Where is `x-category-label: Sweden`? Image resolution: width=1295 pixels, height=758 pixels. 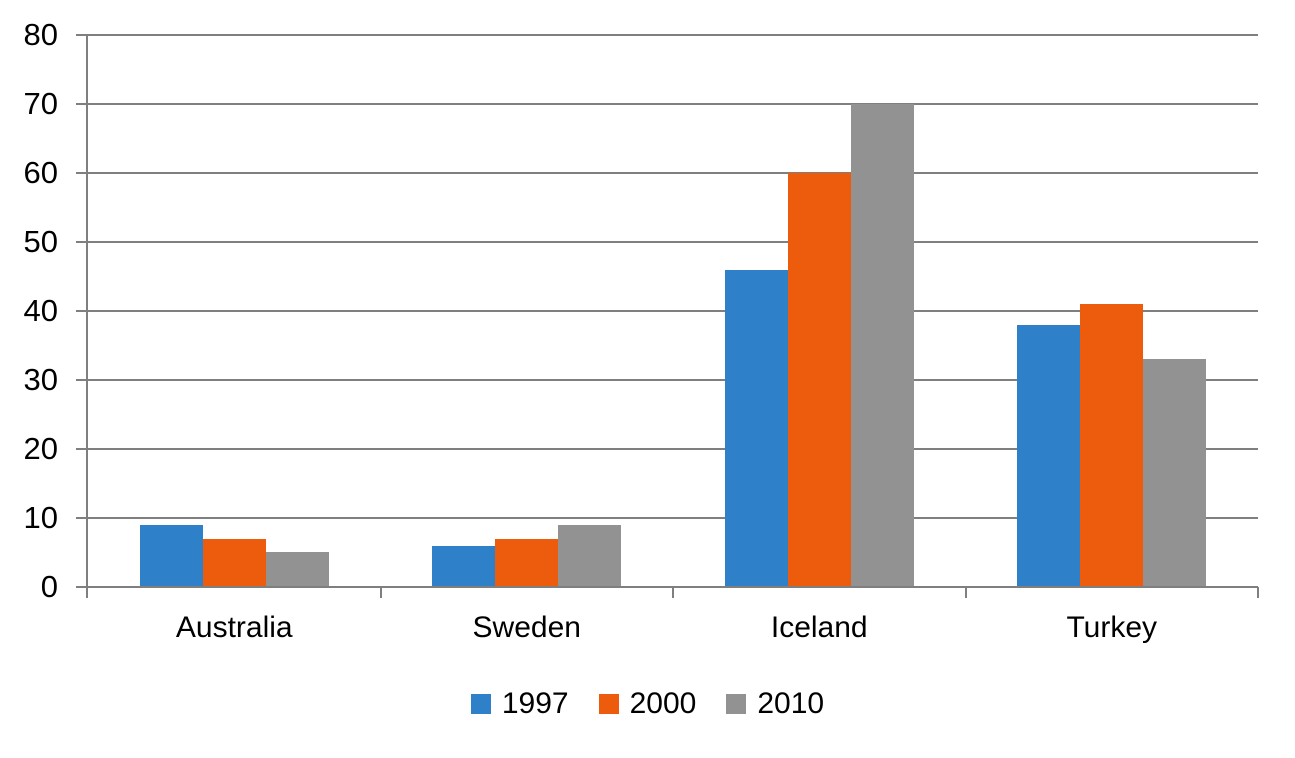
x-category-label: Sweden is located at coordinates (526, 627).